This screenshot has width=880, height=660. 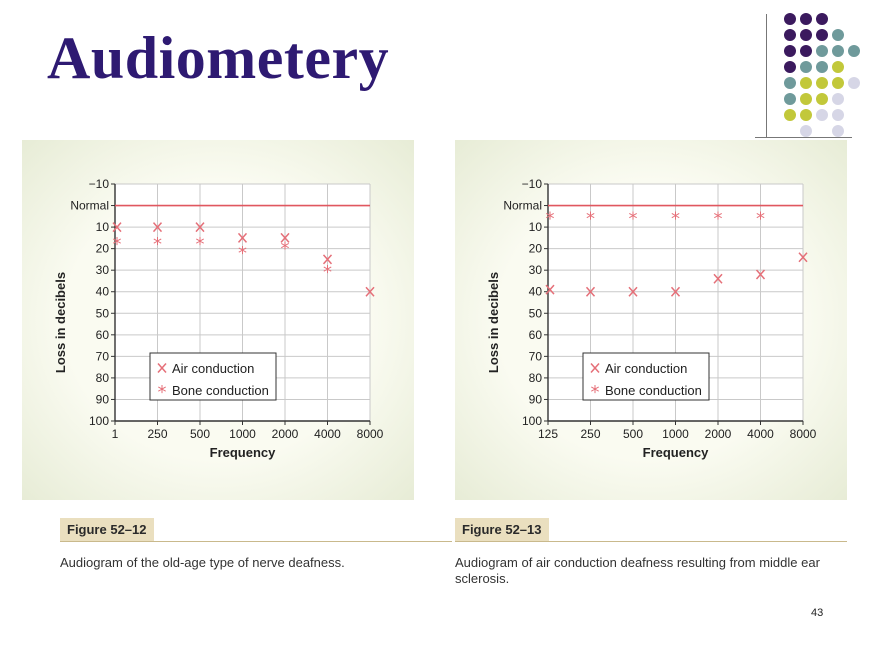 What do you see at coordinates (99, 421) in the screenshot?
I see `y-tick-label: 100` at bounding box center [99, 421].